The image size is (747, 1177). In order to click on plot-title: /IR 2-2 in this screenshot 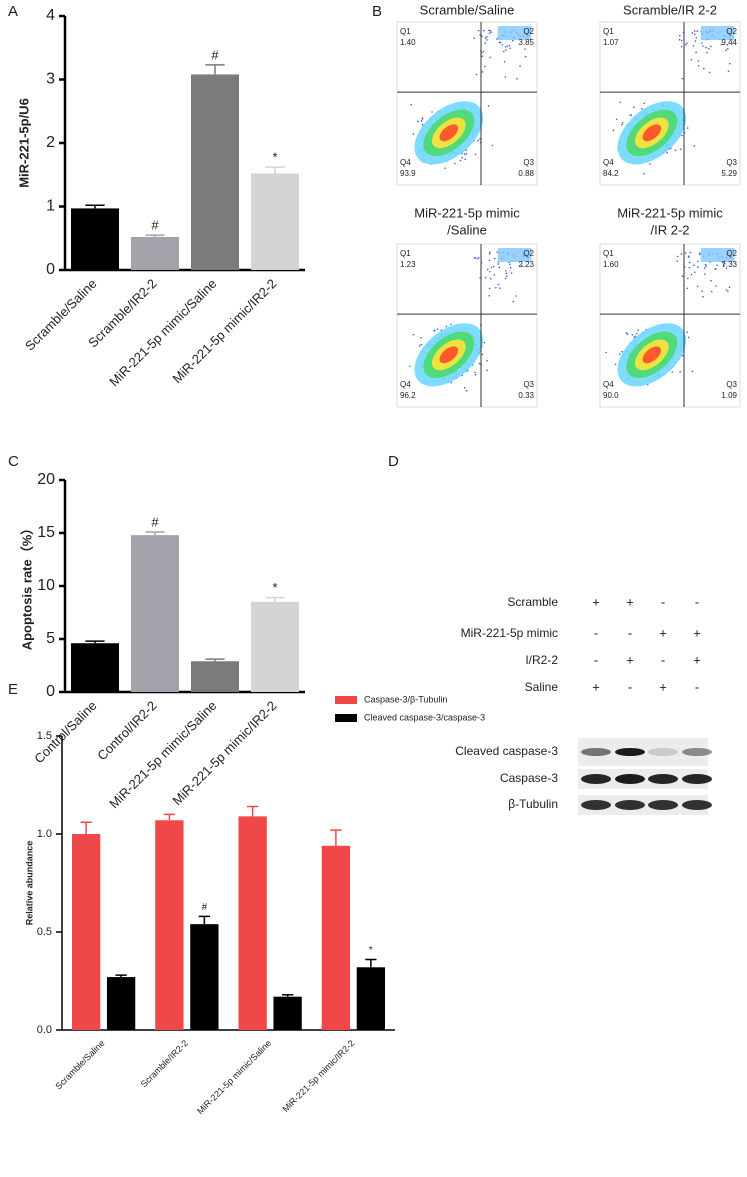, I will do `click(669, 229)`.